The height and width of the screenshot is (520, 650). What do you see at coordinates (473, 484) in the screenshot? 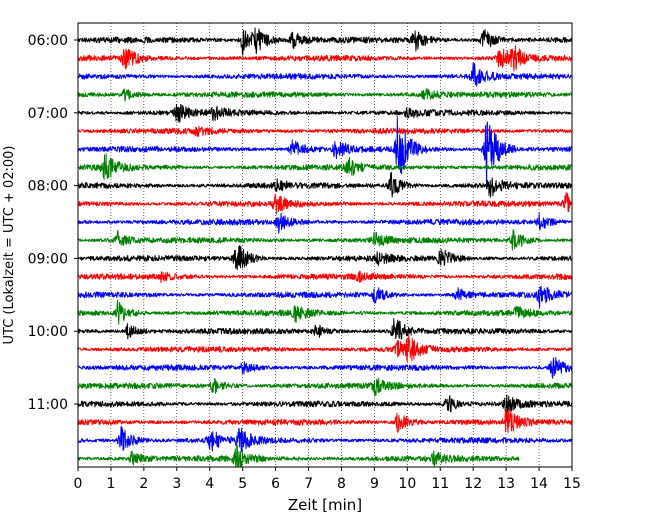
I see `x-tick-label: 12` at bounding box center [473, 484].